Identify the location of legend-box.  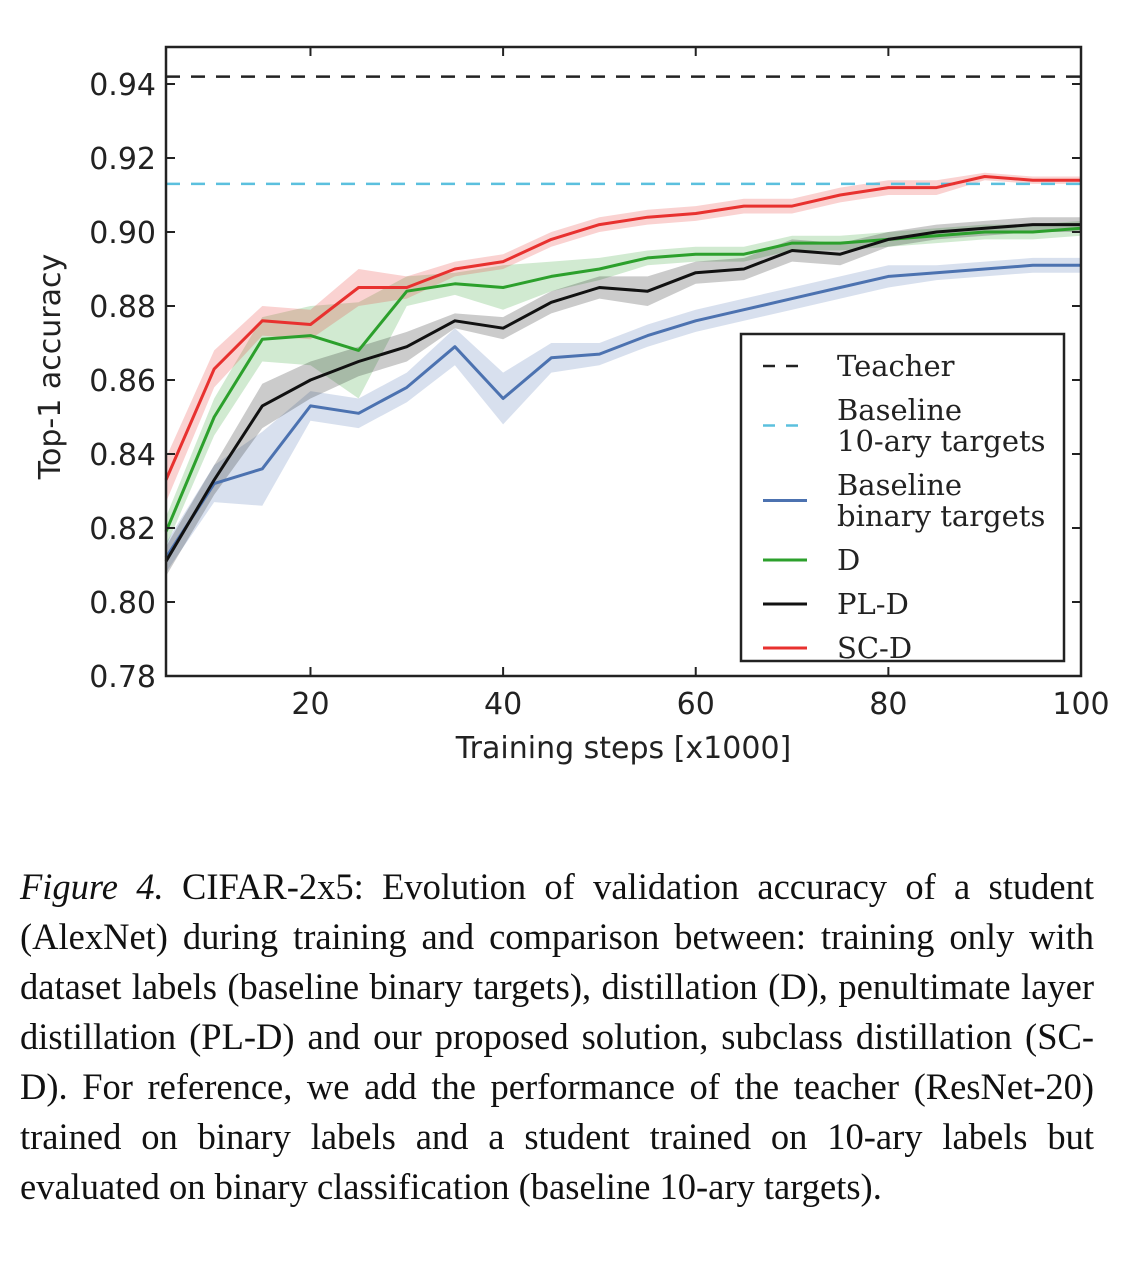
(902, 497).